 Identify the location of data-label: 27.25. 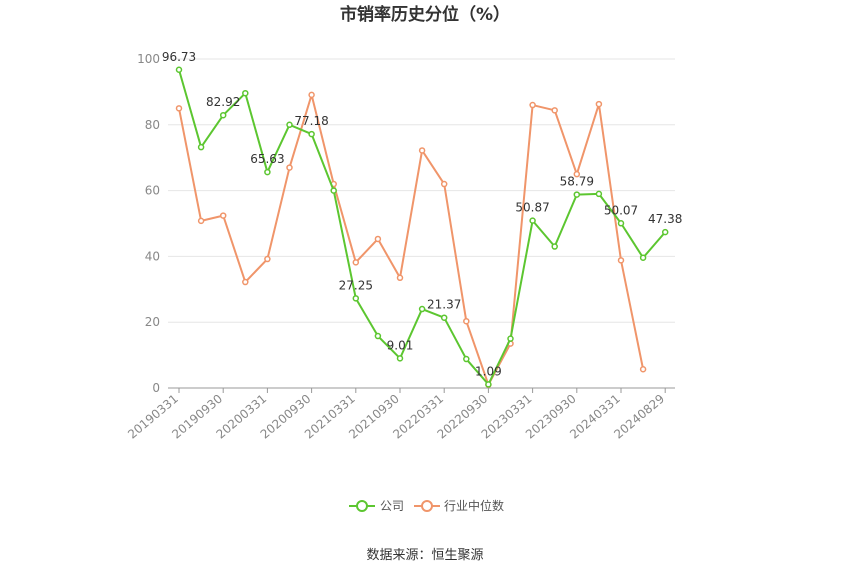
(356, 285).